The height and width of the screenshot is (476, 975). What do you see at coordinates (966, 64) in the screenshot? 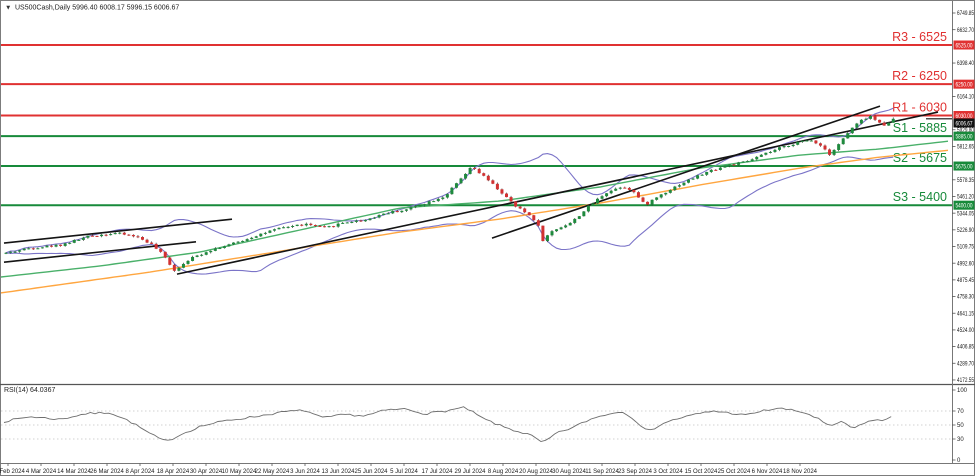
I see `price-tick-label: 6398.40` at bounding box center [966, 64].